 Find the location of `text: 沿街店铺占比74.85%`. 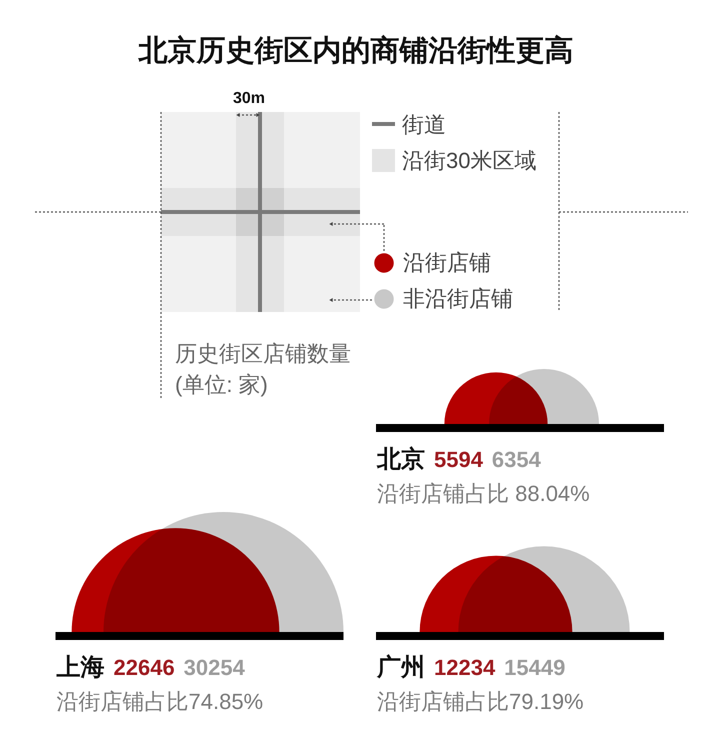

text: 沿街店铺占比74.85% is located at coordinates (160, 701).